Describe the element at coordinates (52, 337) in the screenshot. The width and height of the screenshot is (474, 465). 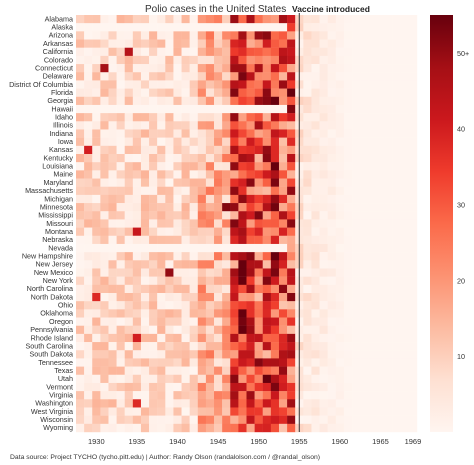
I see `state-label: Rhode Island` at that location.